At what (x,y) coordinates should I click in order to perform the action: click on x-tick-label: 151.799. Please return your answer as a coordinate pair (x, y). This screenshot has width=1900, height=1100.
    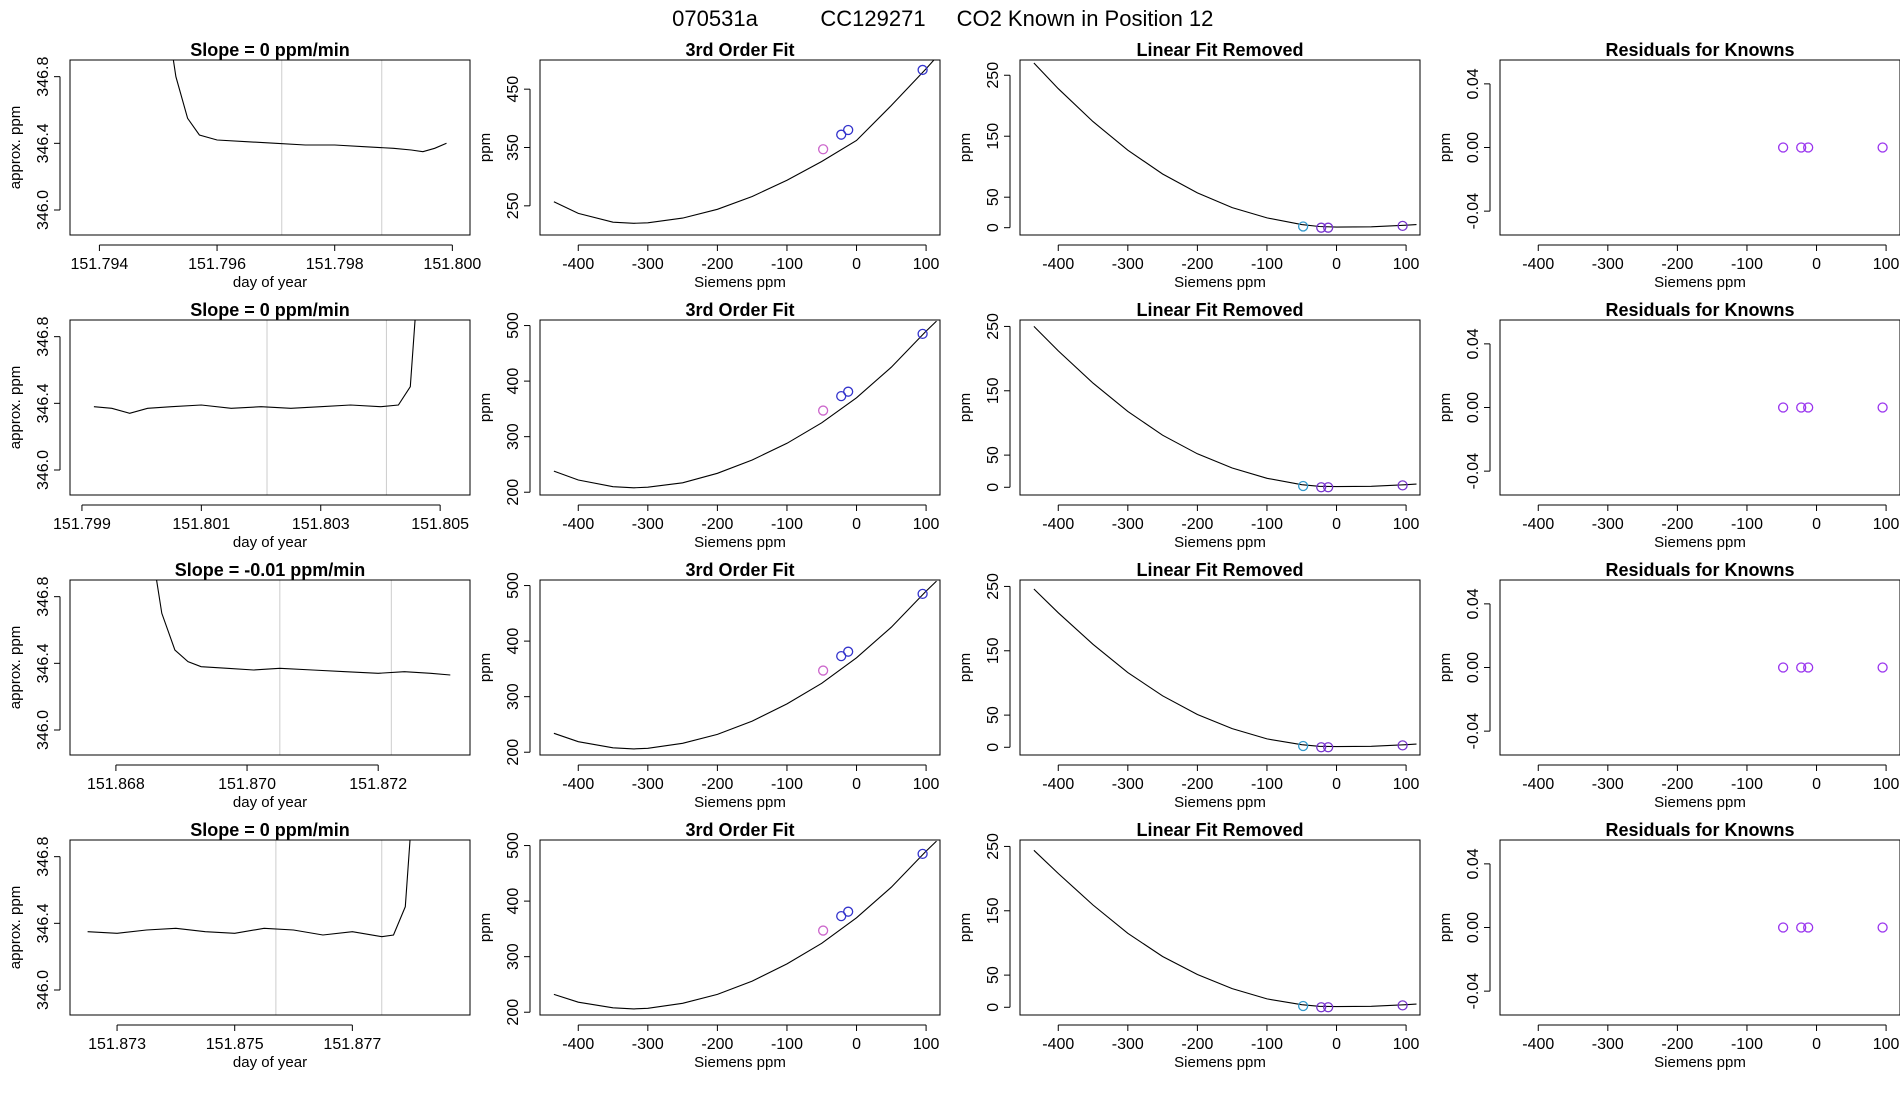
    Looking at the image, I should click on (82, 524).